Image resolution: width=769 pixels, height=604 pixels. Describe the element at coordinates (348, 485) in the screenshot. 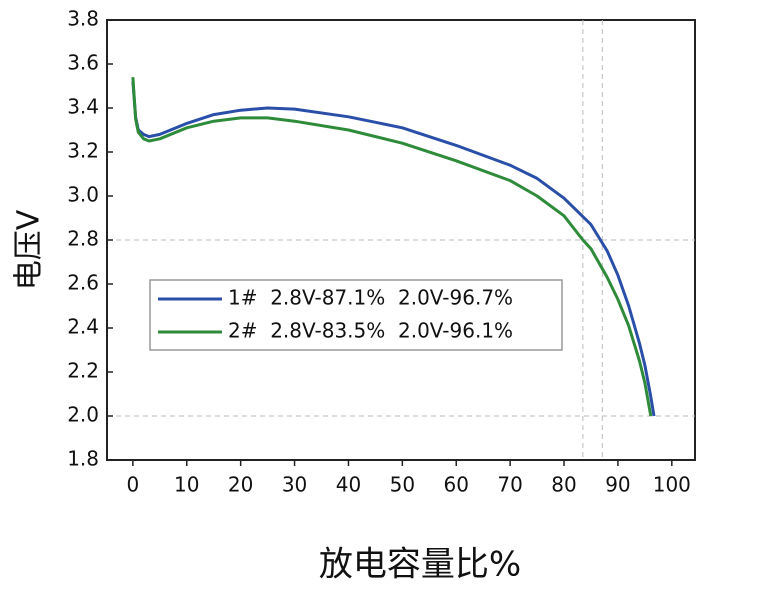

I see `x-tick-label: 40` at that location.